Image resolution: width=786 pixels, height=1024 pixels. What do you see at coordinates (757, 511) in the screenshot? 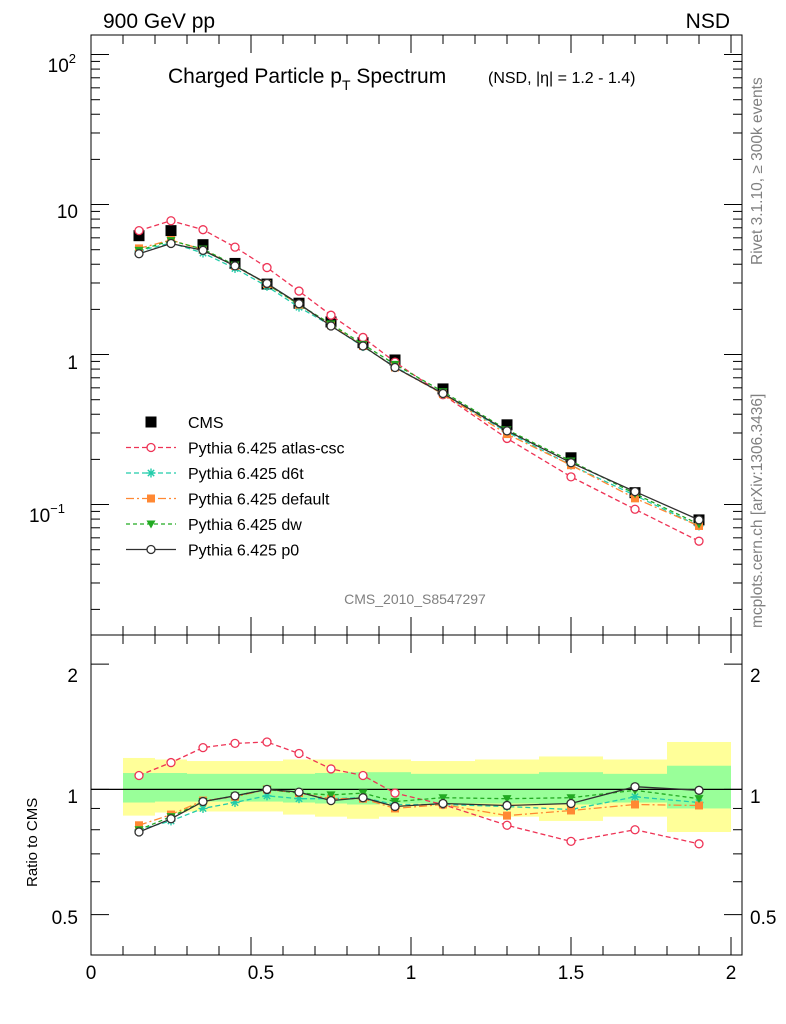
I see `mcplots-label: mcplots.cern.ch [arXiv:1306.3436]` at bounding box center [757, 511].